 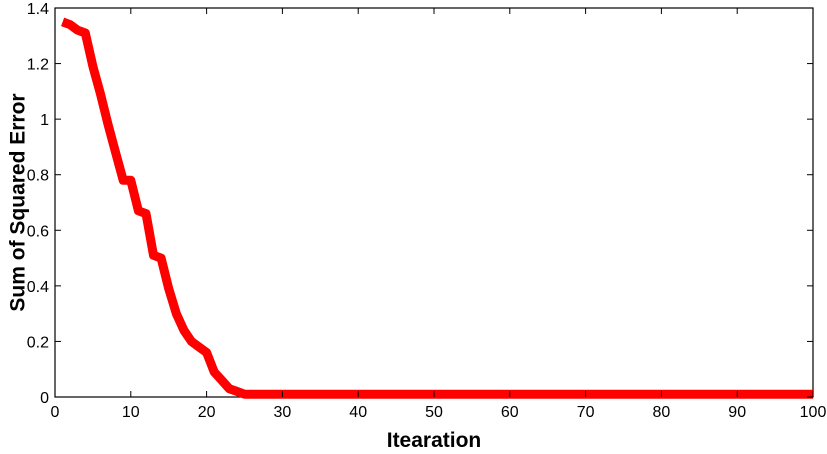 What do you see at coordinates (38, 231) in the screenshot?
I see `y-tick-label: 0.6` at bounding box center [38, 231].